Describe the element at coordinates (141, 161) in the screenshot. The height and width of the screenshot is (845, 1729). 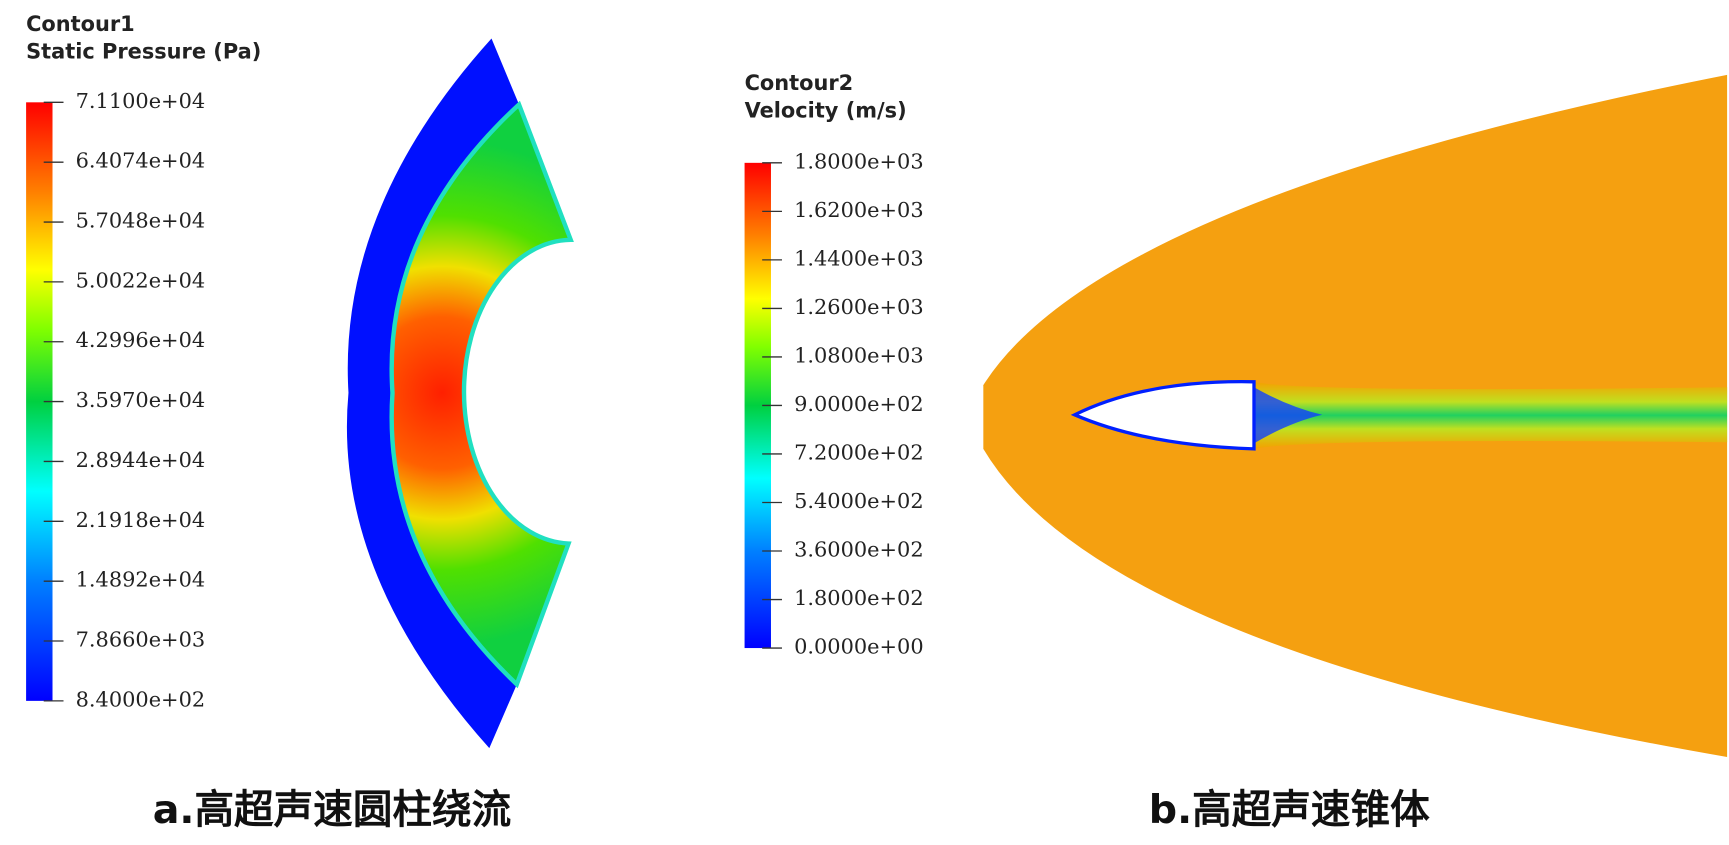
I see `colorbar-tick-label: 6.4074e+04` at that location.